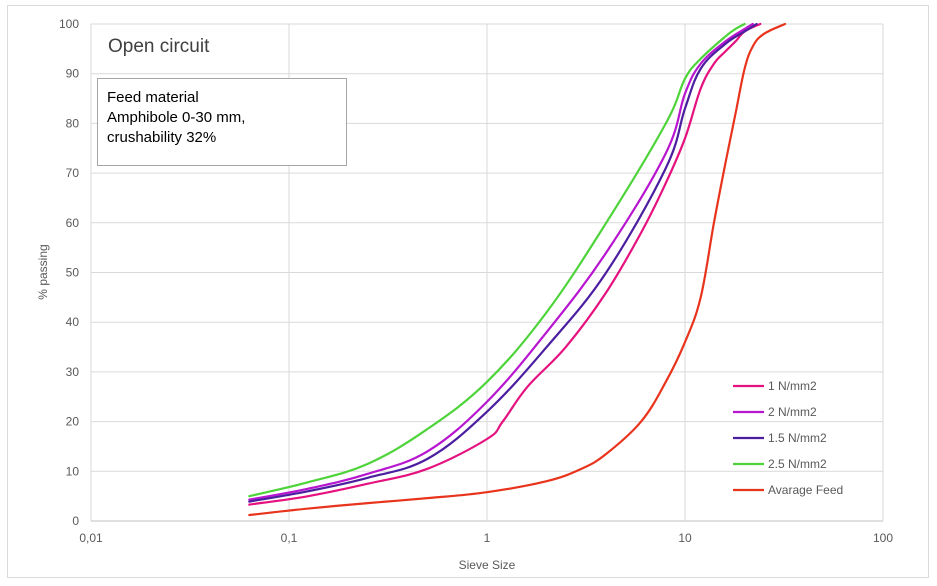  I want to click on chart-title: Open circuit, so click(159, 46).